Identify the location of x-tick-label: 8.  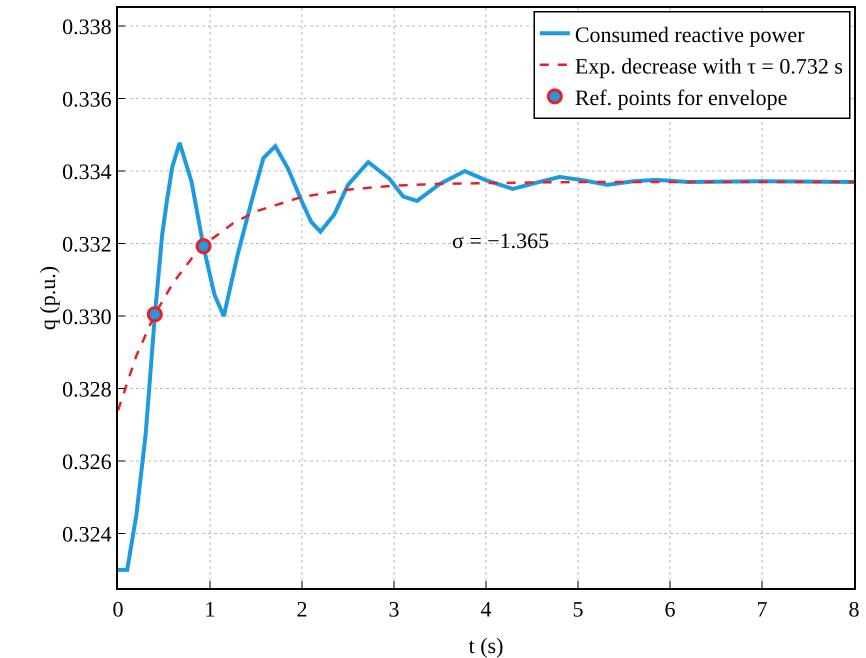
(854, 609).